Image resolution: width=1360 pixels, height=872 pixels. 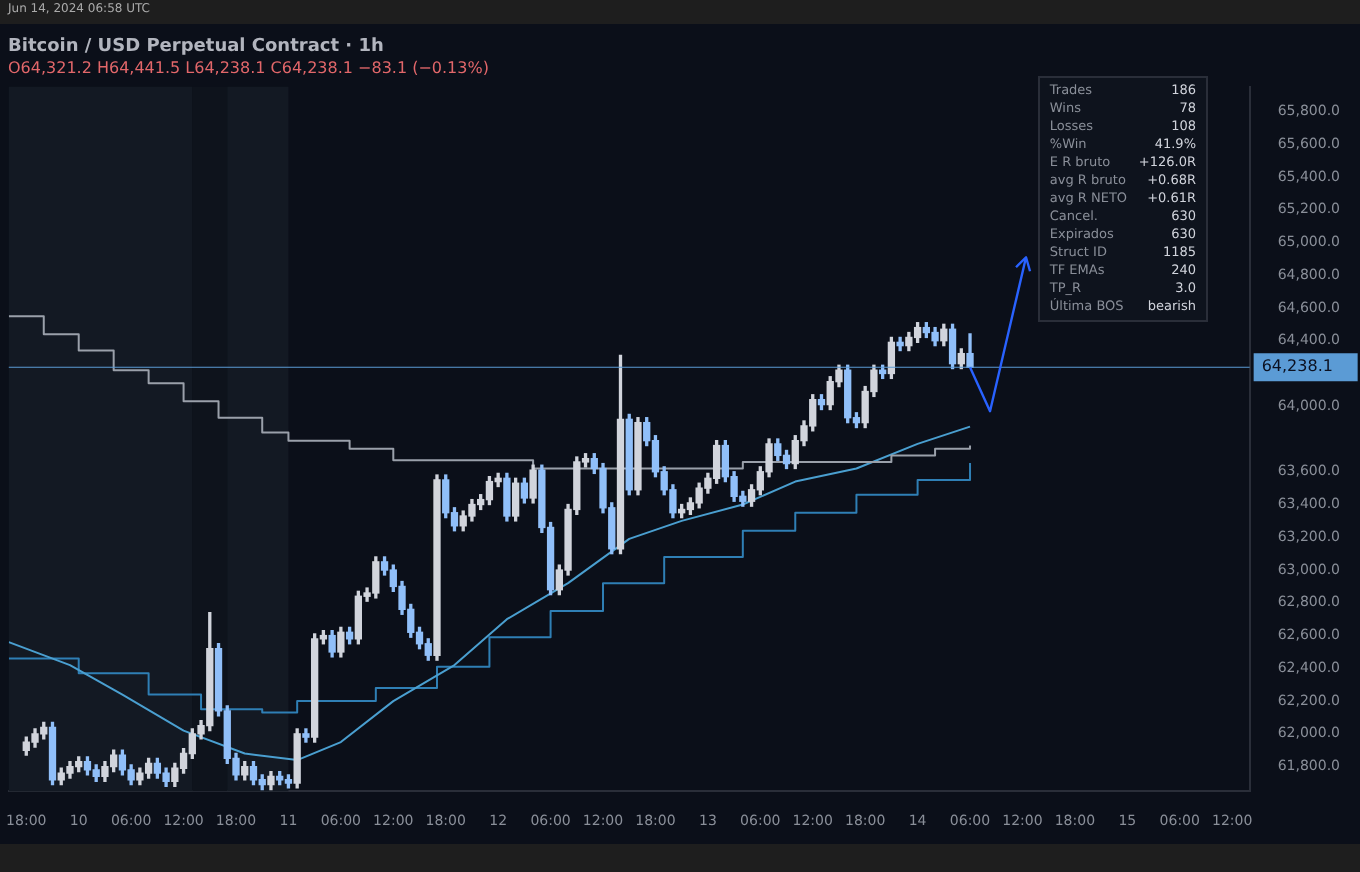 What do you see at coordinates (1297, 366) in the screenshot?
I see `ref-line-label: 64,238.1` at bounding box center [1297, 366].